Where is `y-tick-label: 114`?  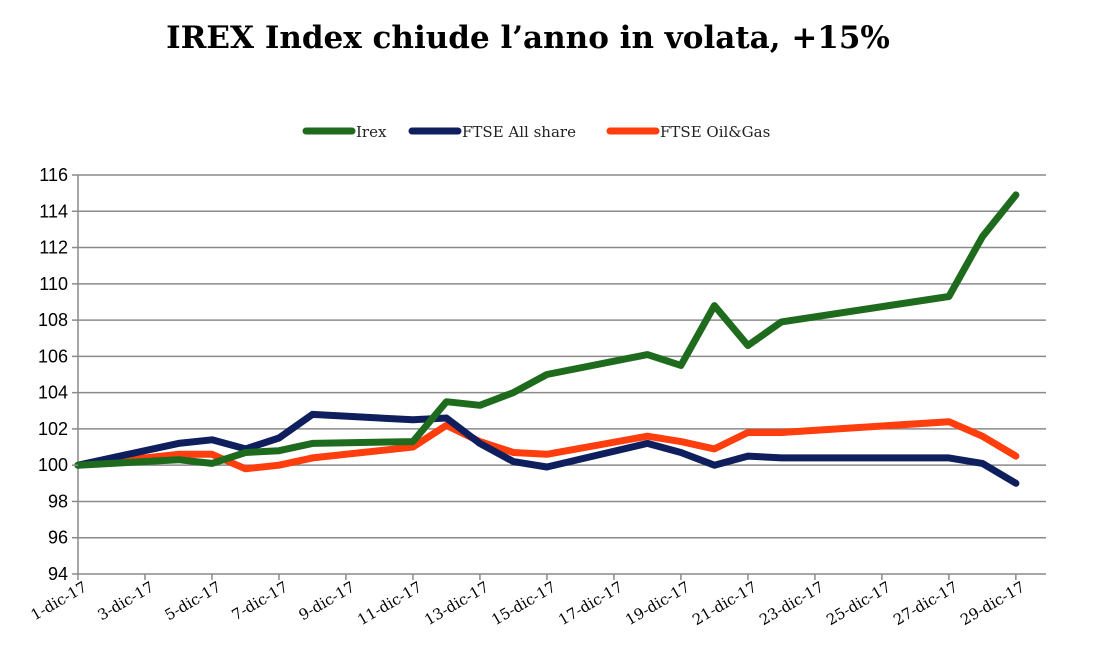
y-tick-label: 114 is located at coordinates (53, 211).